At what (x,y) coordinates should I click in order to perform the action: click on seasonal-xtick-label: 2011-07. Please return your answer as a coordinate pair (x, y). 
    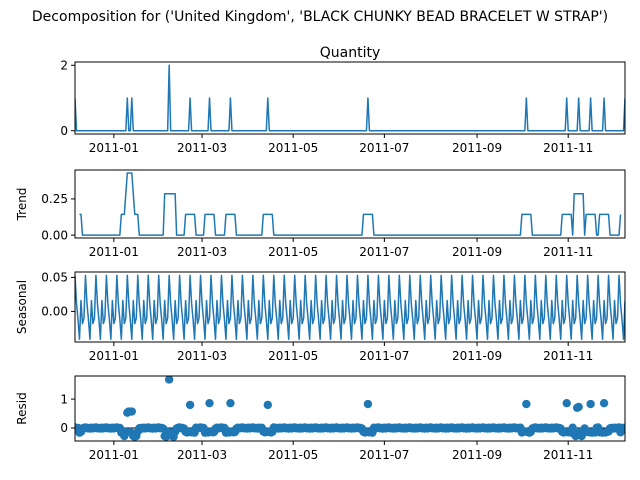
    Looking at the image, I should click on (384, 356).